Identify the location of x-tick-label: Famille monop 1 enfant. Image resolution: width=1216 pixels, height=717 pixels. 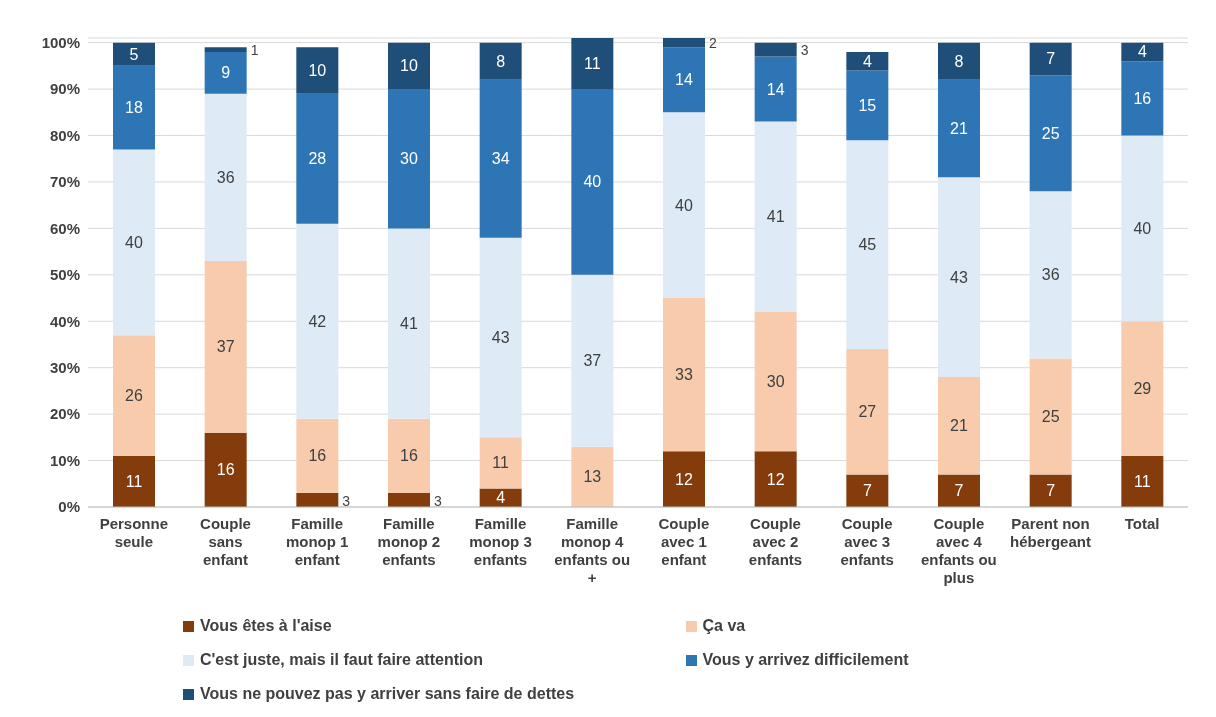
(317, 541).